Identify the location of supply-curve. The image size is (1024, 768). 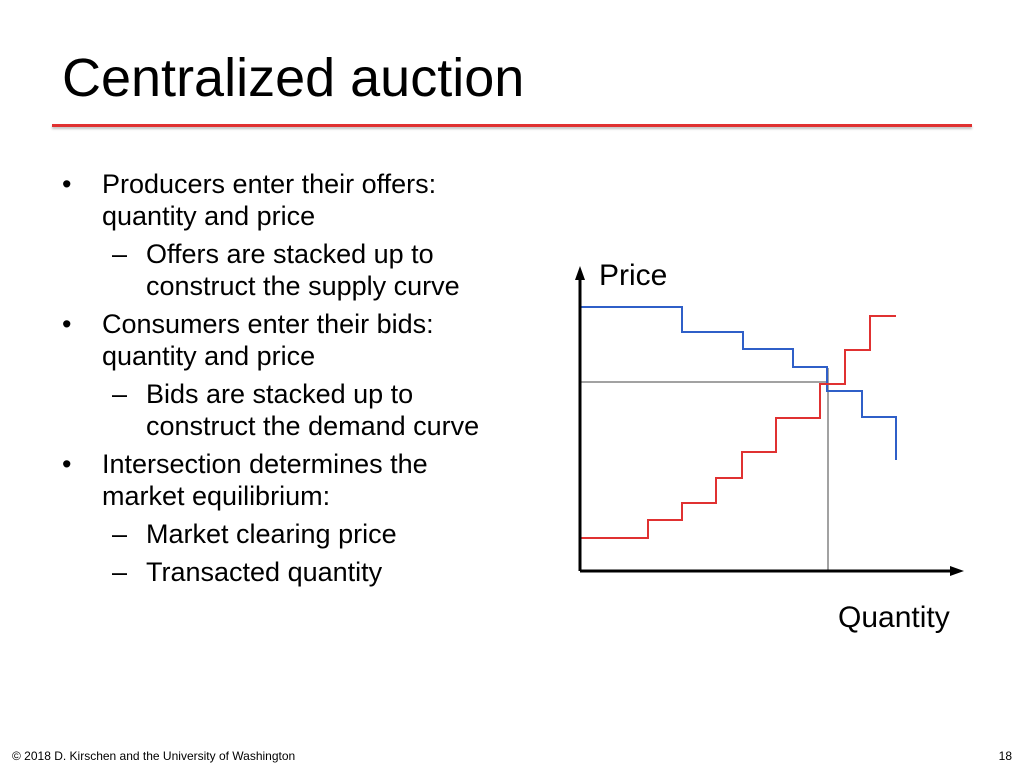
(738, 427).